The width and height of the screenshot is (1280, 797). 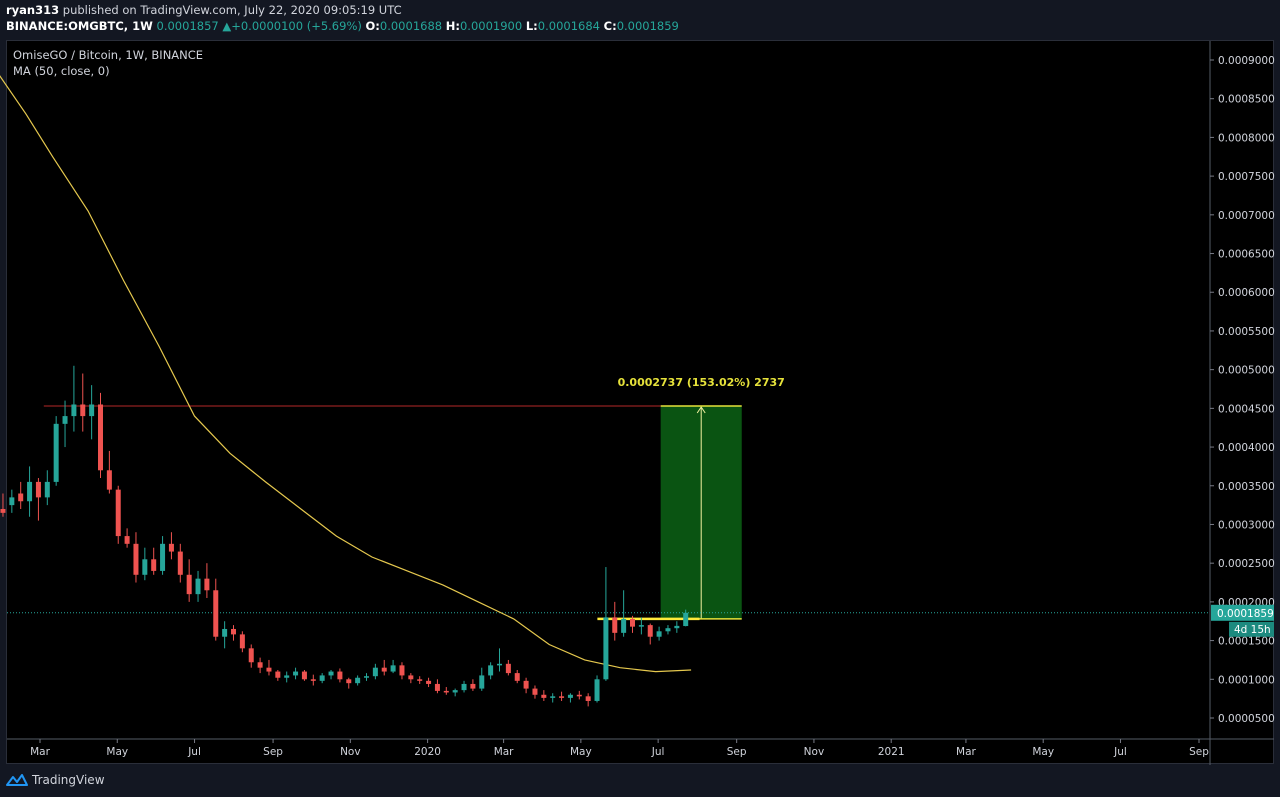 I want to click on price-tick-label: 0.0008000, so click(x=1246, y=138).